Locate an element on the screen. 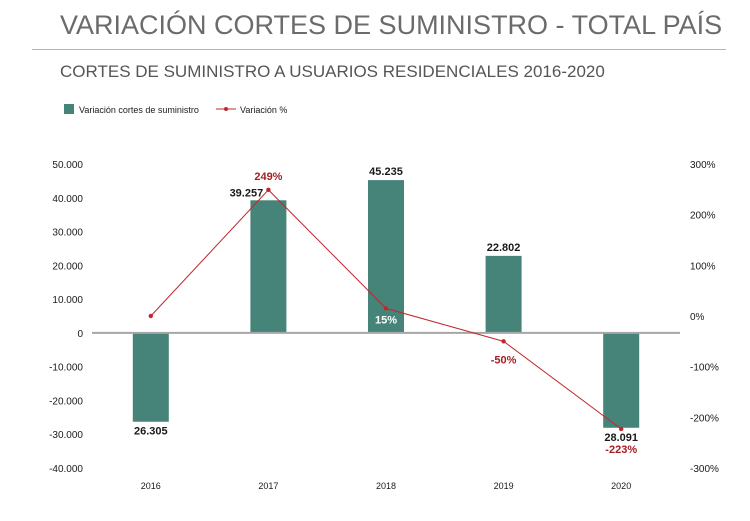  bar-value-label: 28.091 is located at coordinates (621, 438).